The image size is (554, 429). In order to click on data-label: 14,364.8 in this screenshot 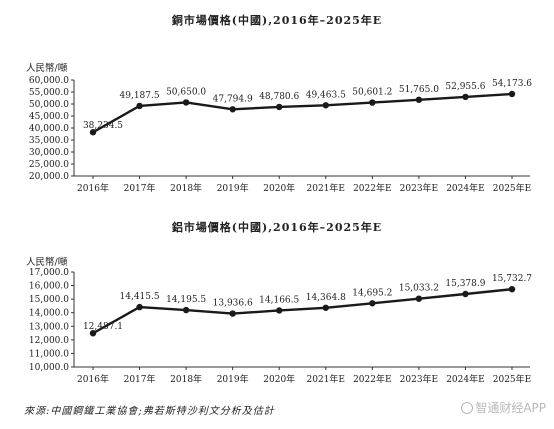, I will do `click(326, 298)`.